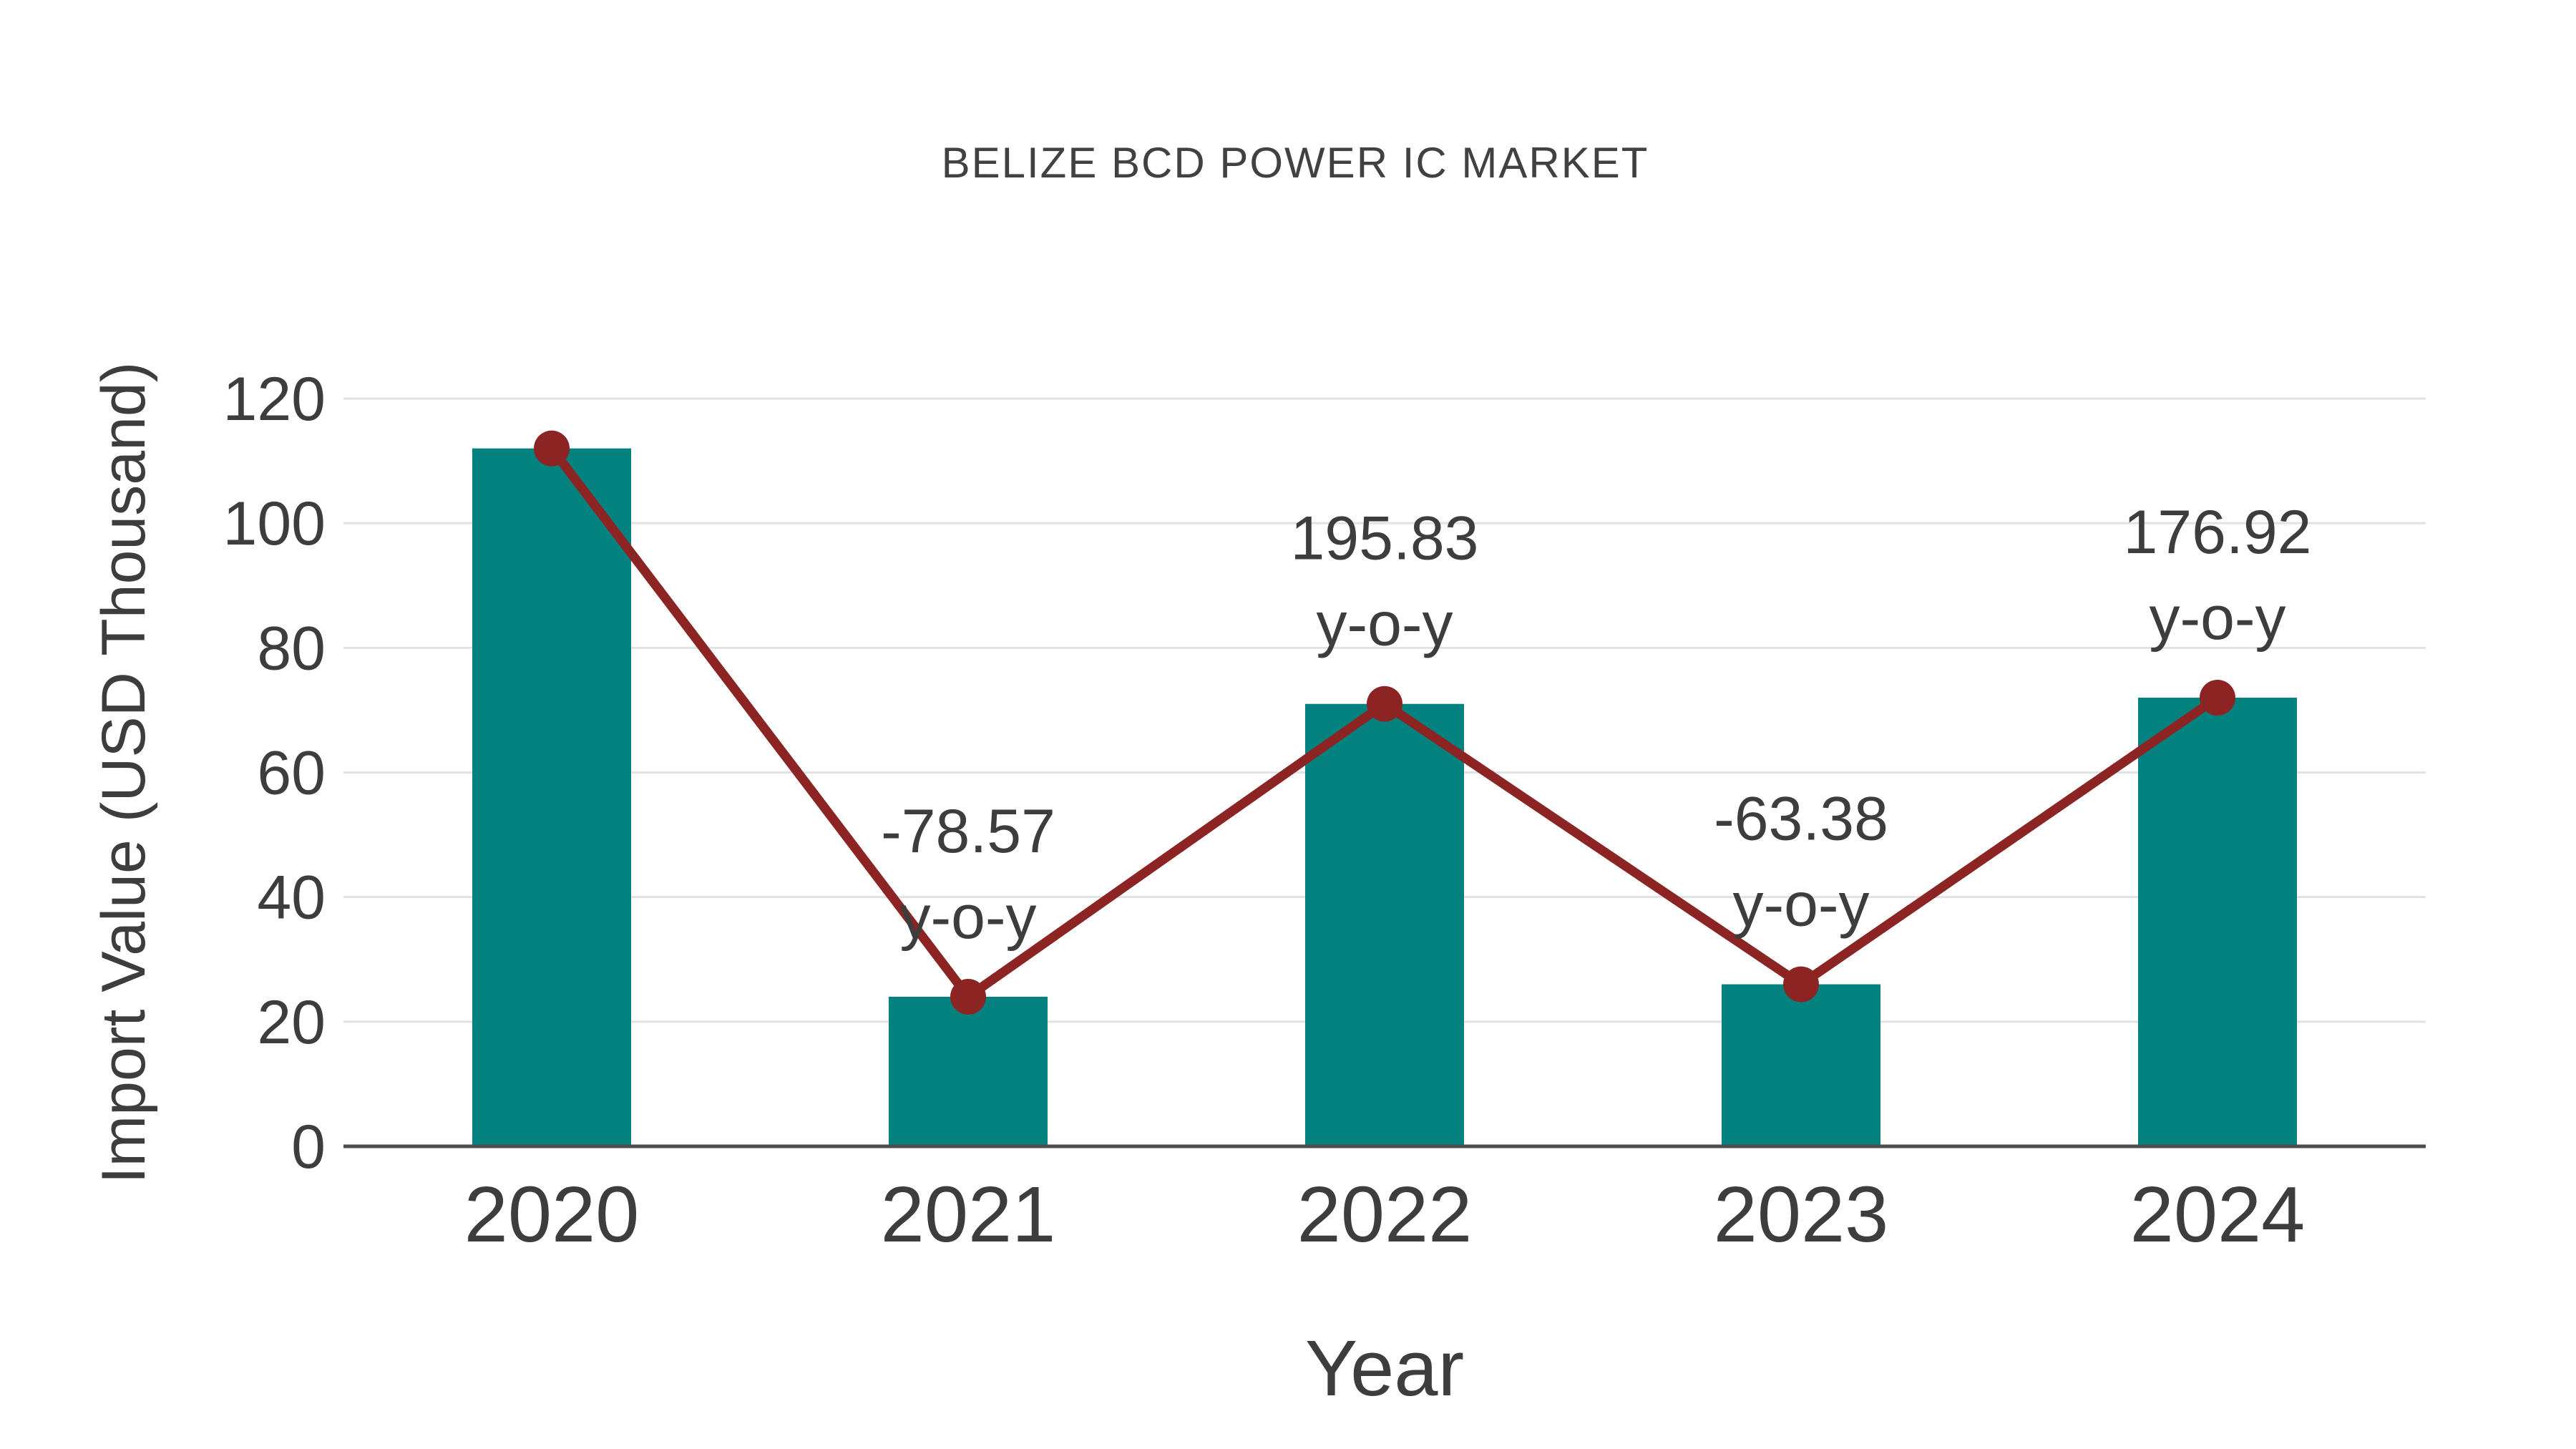 Image resolution: width=2576 pixels, height=1449 pixels. What do you see at coordinates (968, 1215) in the screenshot?
I see `x-tick-label-2021: 2021` at bounding box center [968, 1215].